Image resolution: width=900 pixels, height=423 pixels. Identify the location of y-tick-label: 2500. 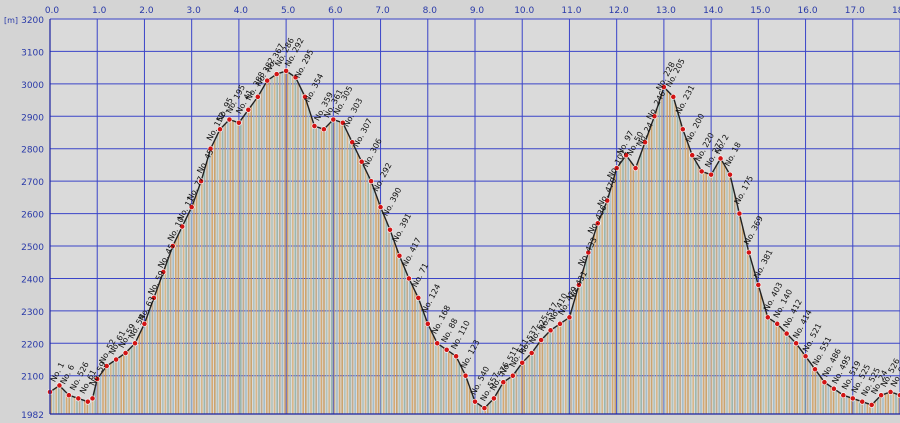
(32, 248).